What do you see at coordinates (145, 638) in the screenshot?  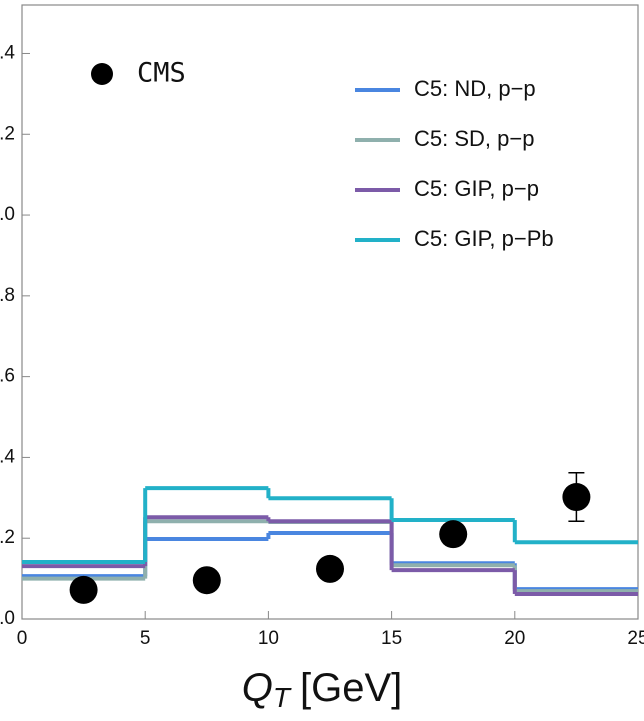 I see `x-tick-label: 5` at bounding box center [145, 638].